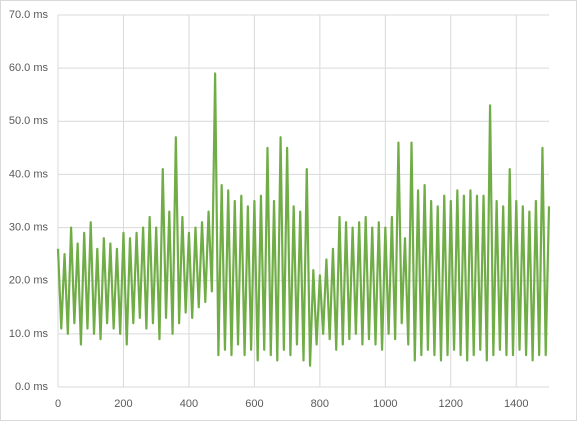 Image resolution: width=577 pixels, height=421 pixels. What do you see at coordinates (32, 387) in the screenshot?
I see `y-tick-label: 0.0 ms` at bounding box center [32, 387].